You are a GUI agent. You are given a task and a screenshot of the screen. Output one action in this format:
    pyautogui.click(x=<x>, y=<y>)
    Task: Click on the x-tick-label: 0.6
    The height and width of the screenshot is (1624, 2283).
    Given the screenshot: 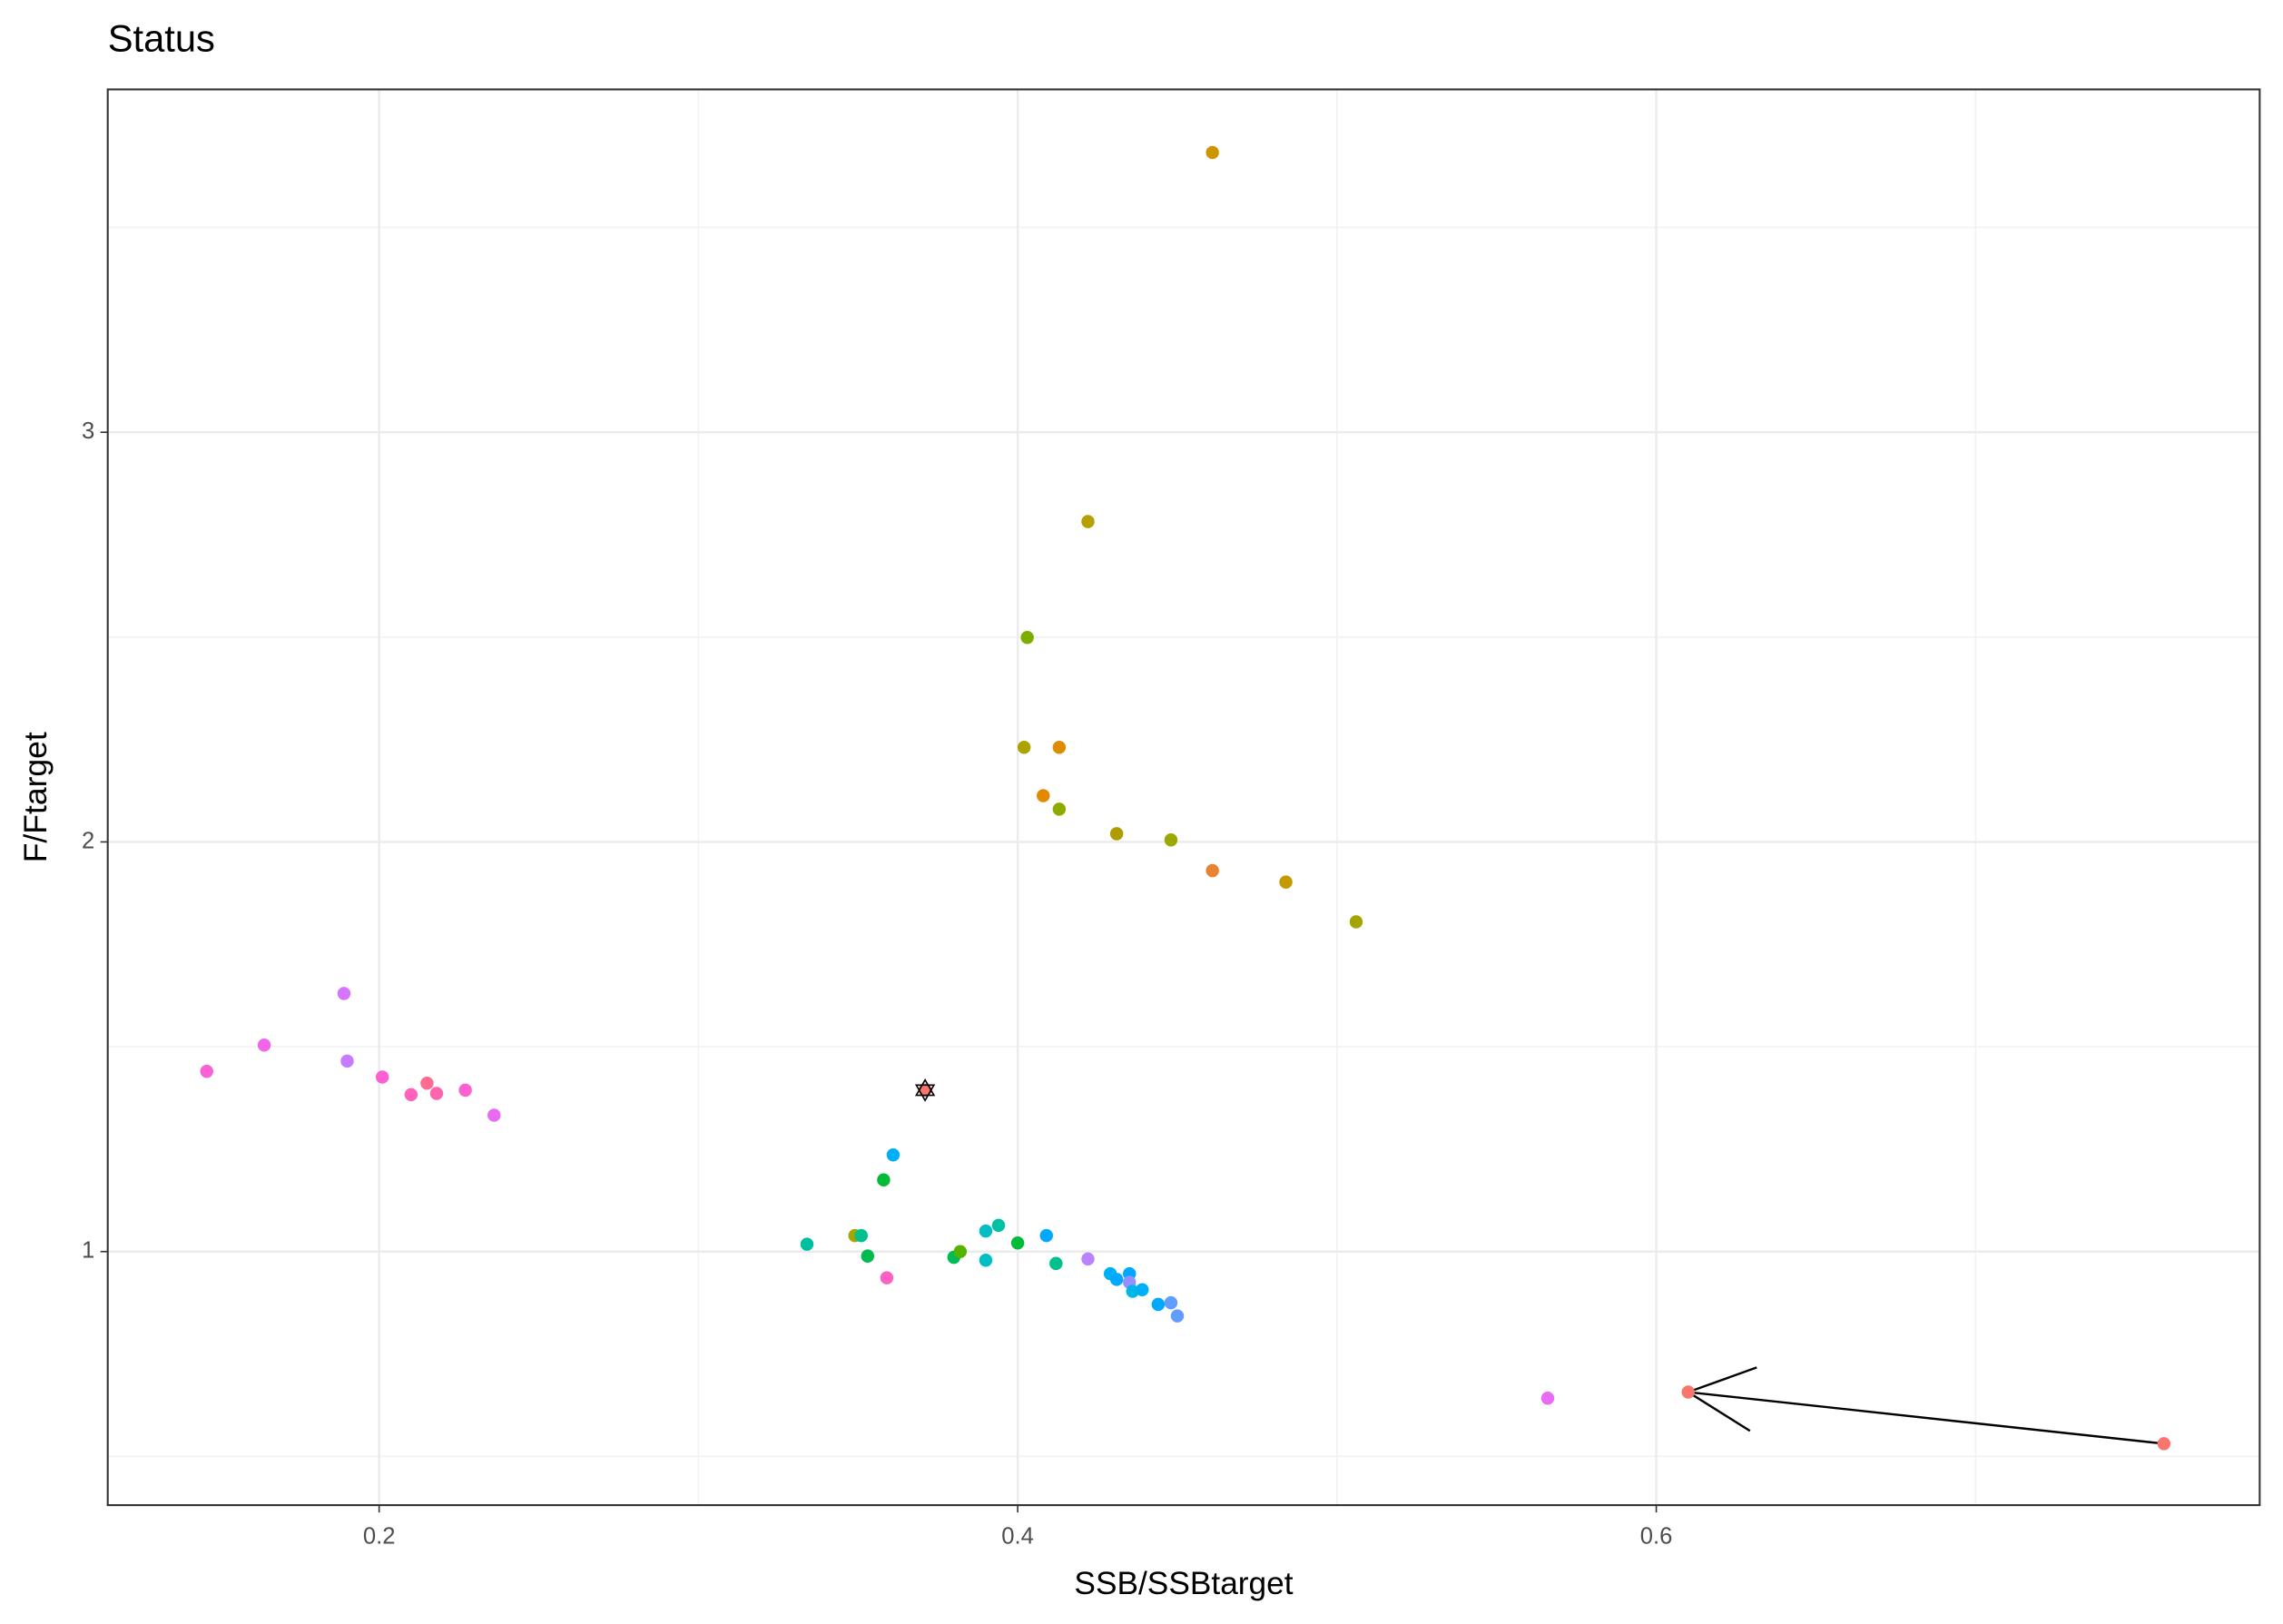 What is the action you would take?
    pyautogui.click(x=1656, y=1536)
    